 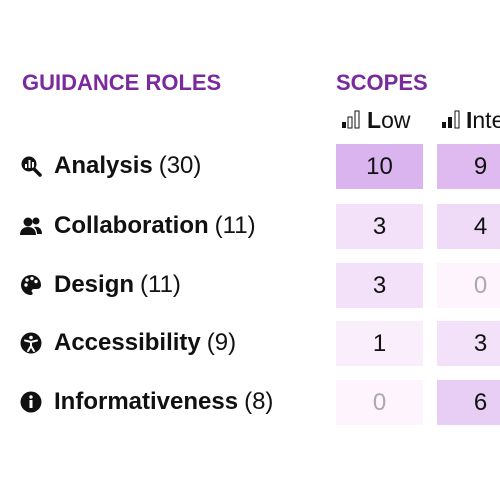 I want to click on scope-cell: 10, so click(x=379, y=166).